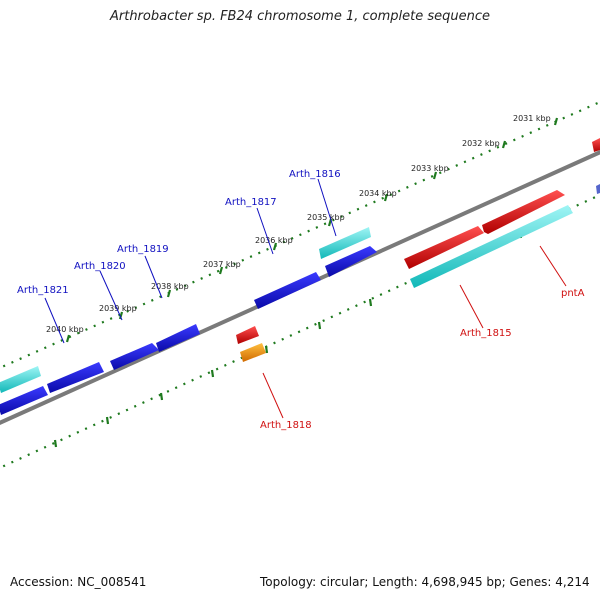 Image resolution: width=600 pixels, height=600 pixels. What do you see at coordinates (222, 264) in the screenshot?
I see `ruler-label: 2037 kbp` at bounding box center [222, 264].